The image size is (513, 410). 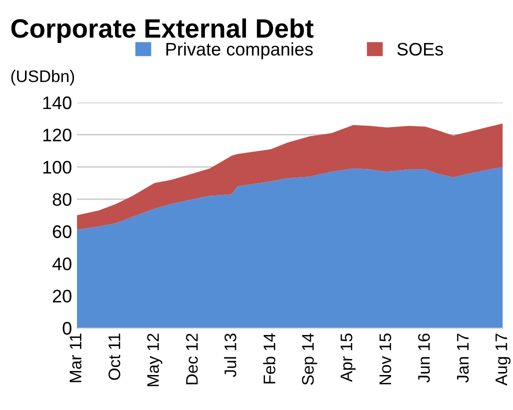 What do you see at coordinates (62, 231) in the screenshot?
I see `y-tick-label: 60` at bounding box center [62, 231].